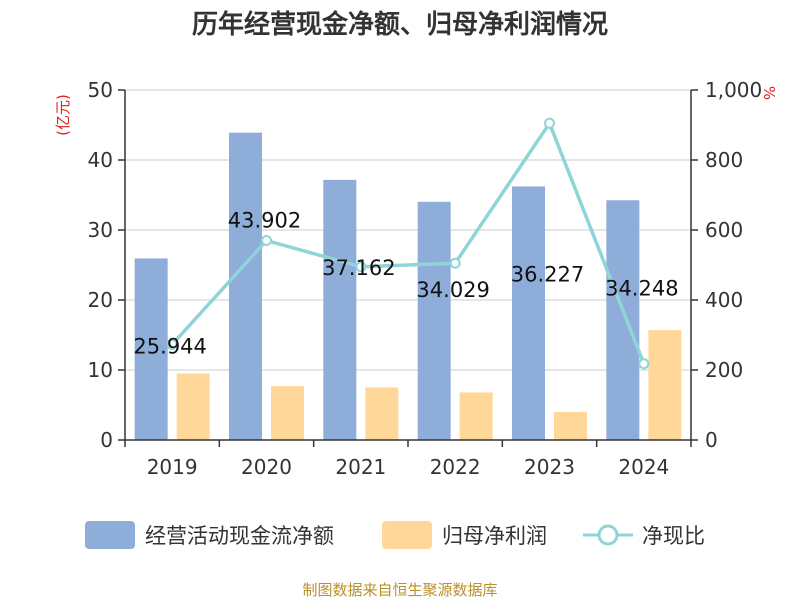 The height and width of the screenshot is (600, 800). Describe the element at coordinates (455, 467) in the screenshot. I see `x-axis-tick-label: 2022` at that location.